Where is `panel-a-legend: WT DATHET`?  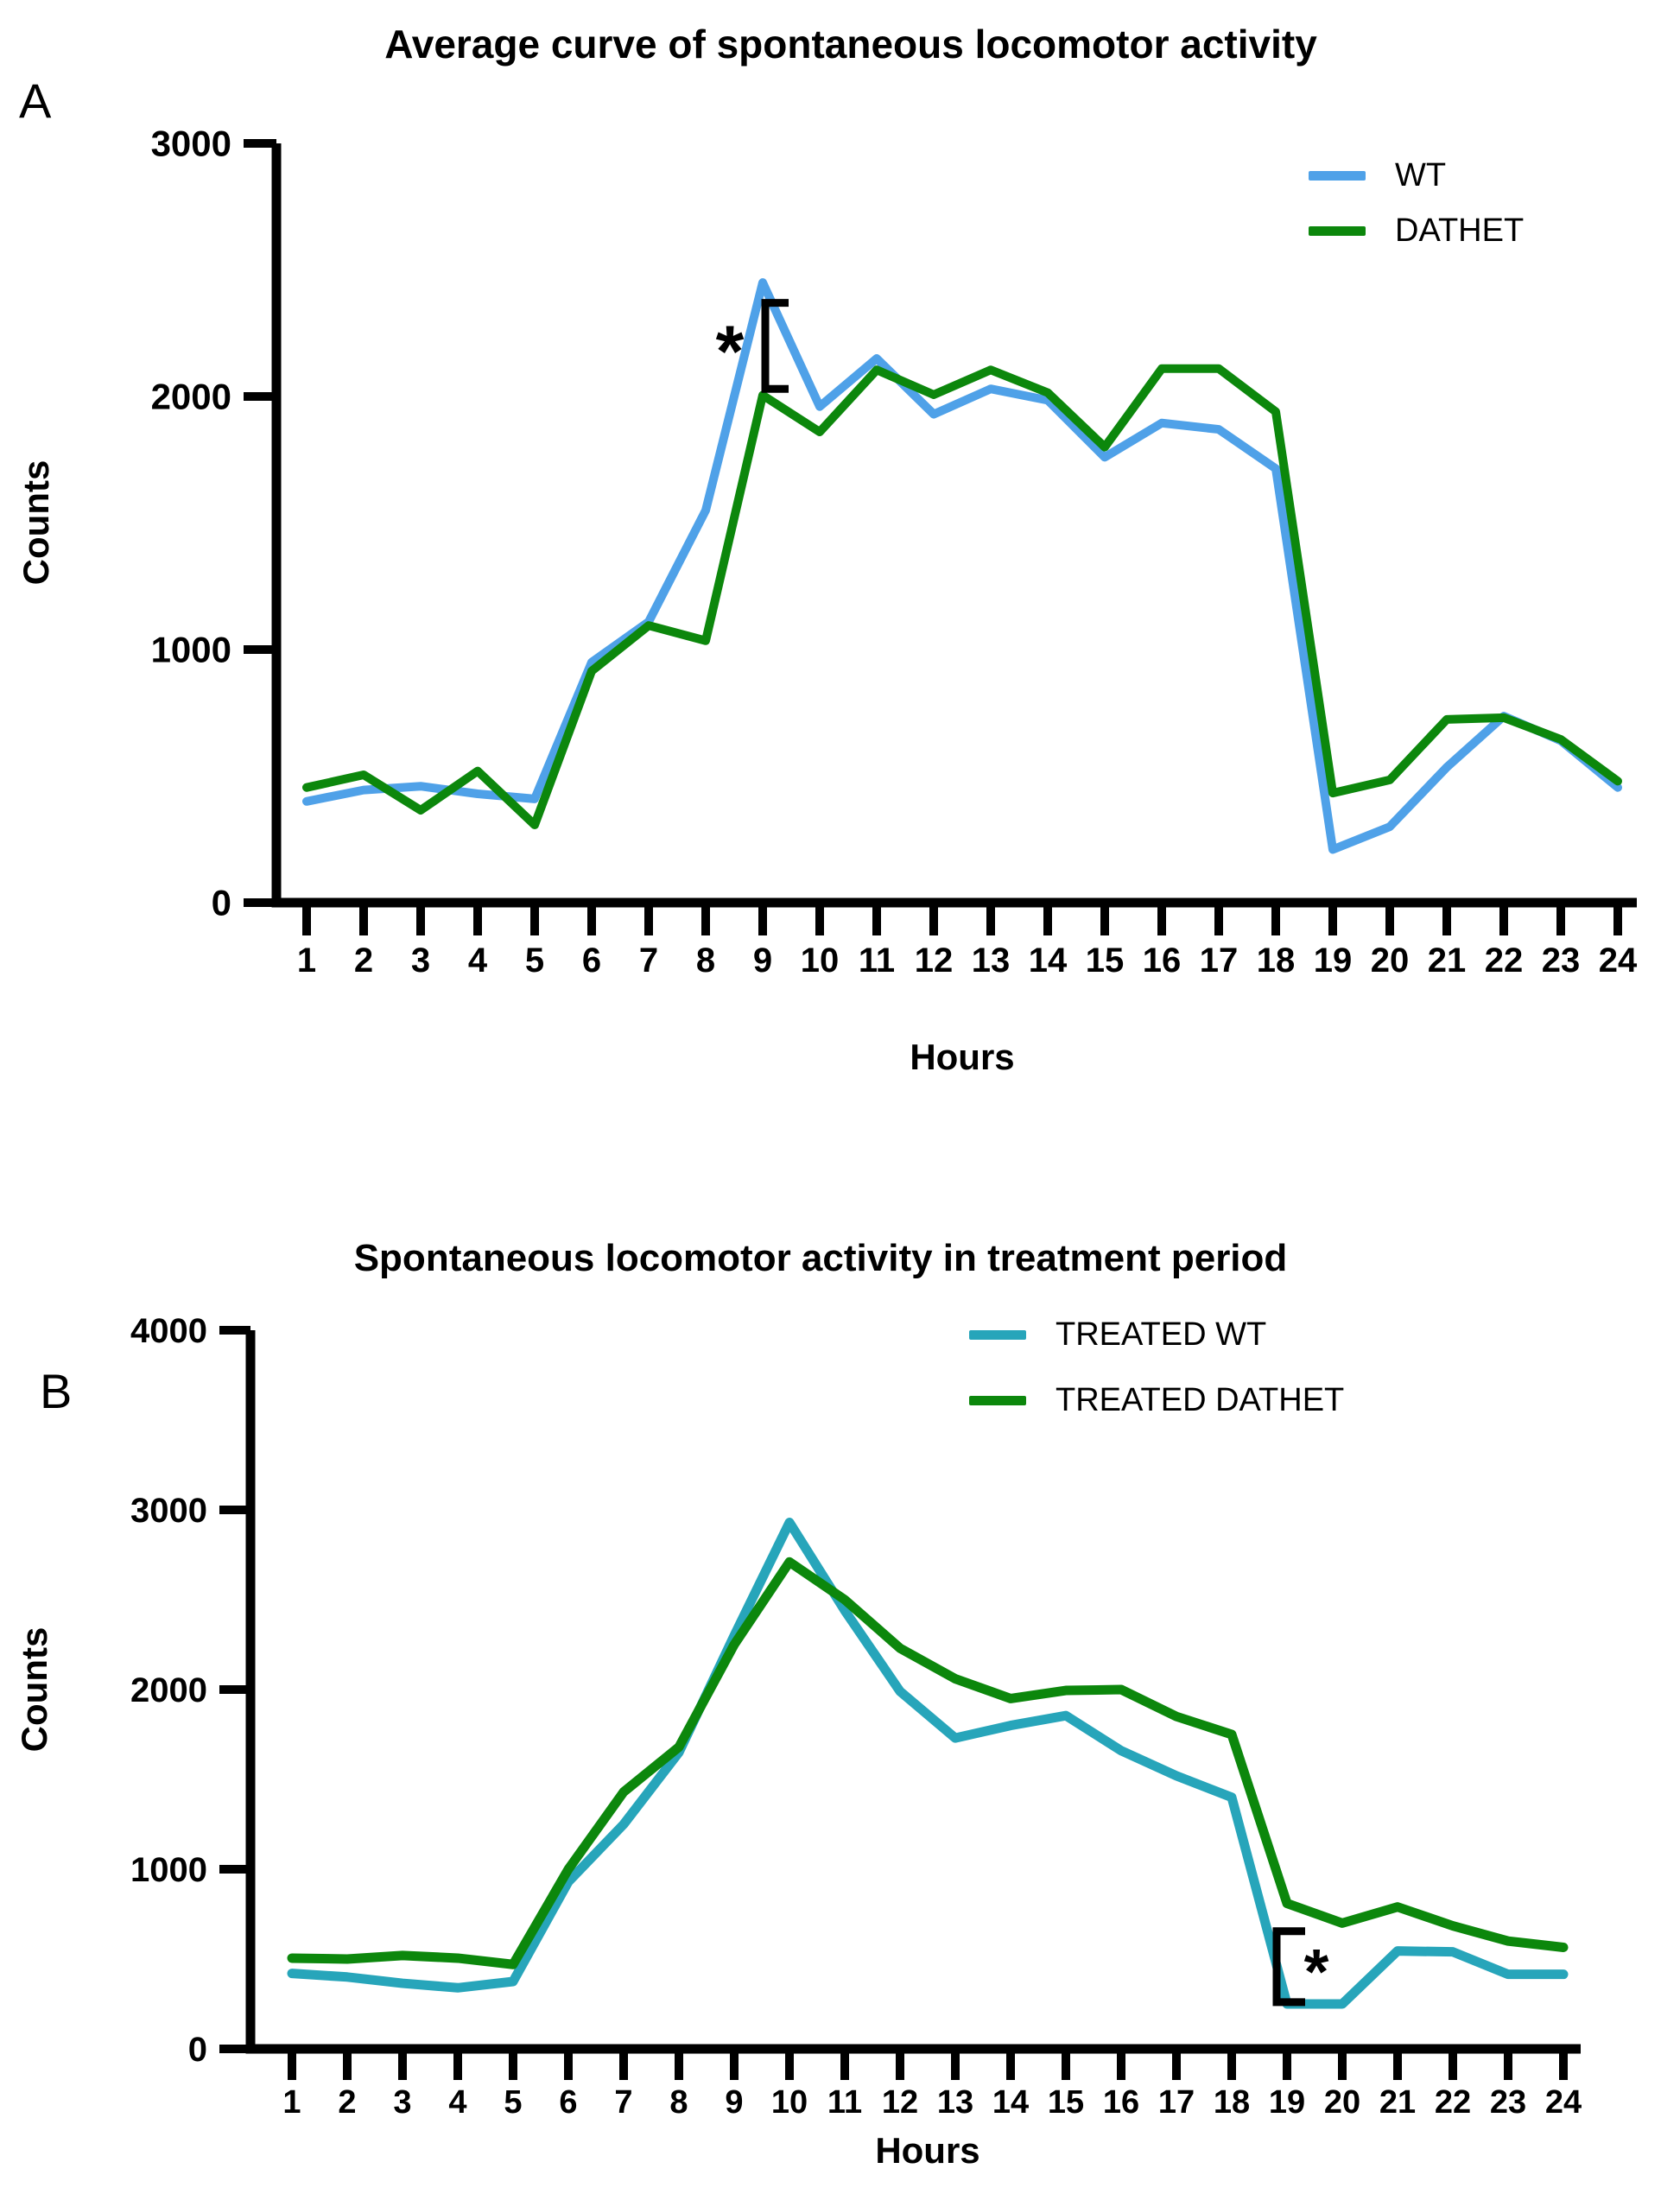 panel-a-legend: WT DATHET is located at coordinates (1417, 203).